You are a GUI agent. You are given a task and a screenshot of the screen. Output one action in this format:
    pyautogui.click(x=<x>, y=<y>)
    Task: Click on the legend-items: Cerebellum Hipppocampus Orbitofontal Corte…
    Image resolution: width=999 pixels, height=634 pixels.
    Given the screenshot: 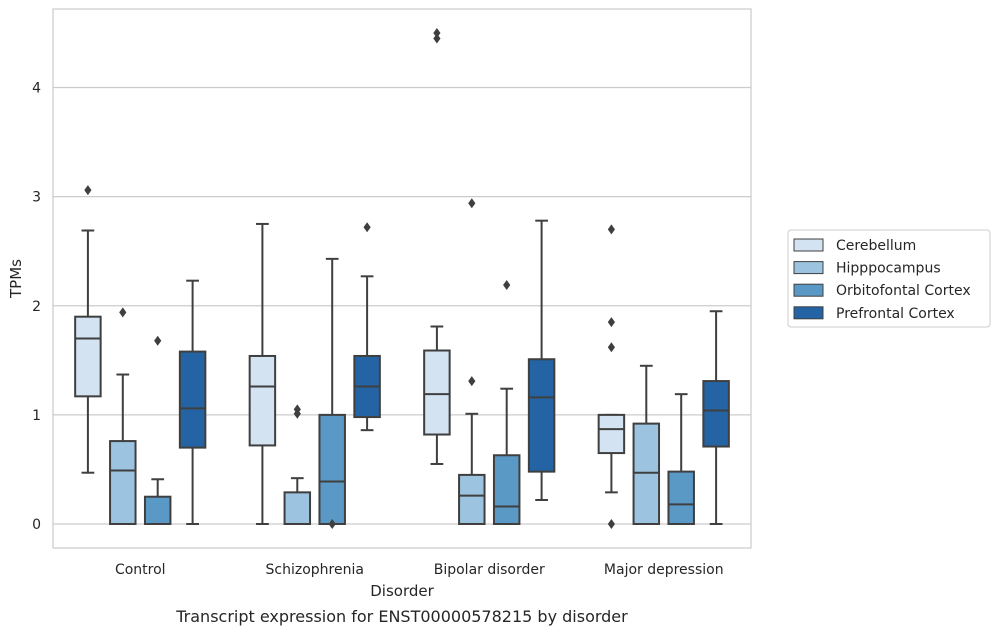 What is the action you would take?
    pyautogui.click(x=882, y=280)
    